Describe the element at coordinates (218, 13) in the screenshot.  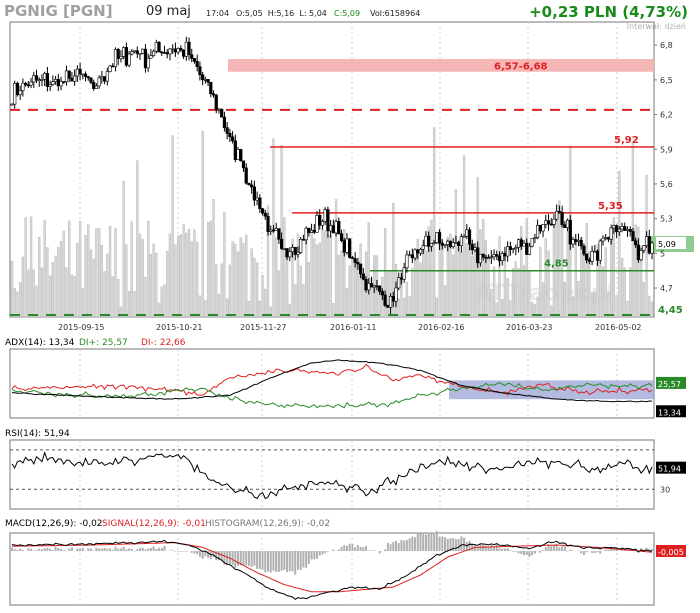
I see `time-label: 17:04` at that location.